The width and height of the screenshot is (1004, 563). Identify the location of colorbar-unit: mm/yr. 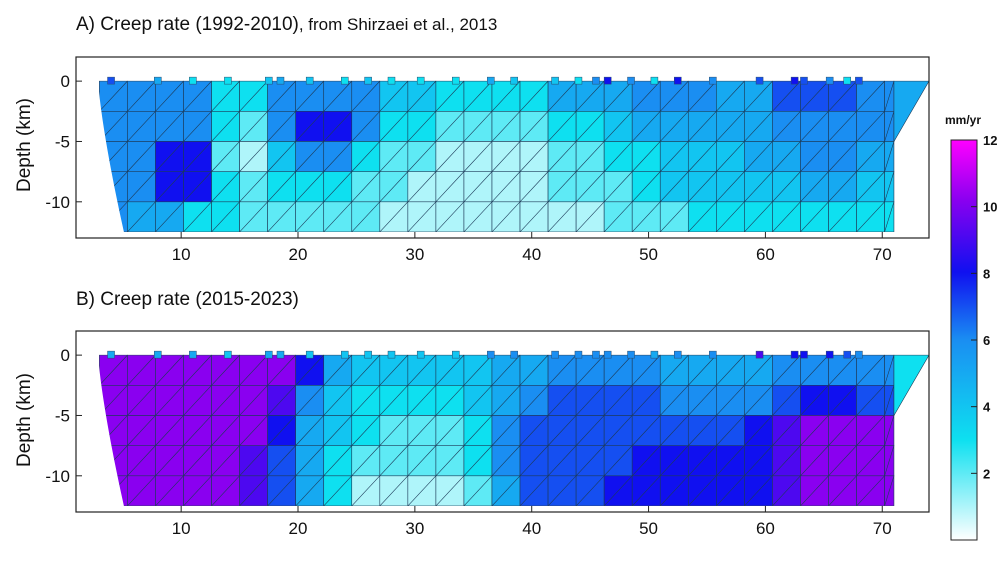
(963, 120).